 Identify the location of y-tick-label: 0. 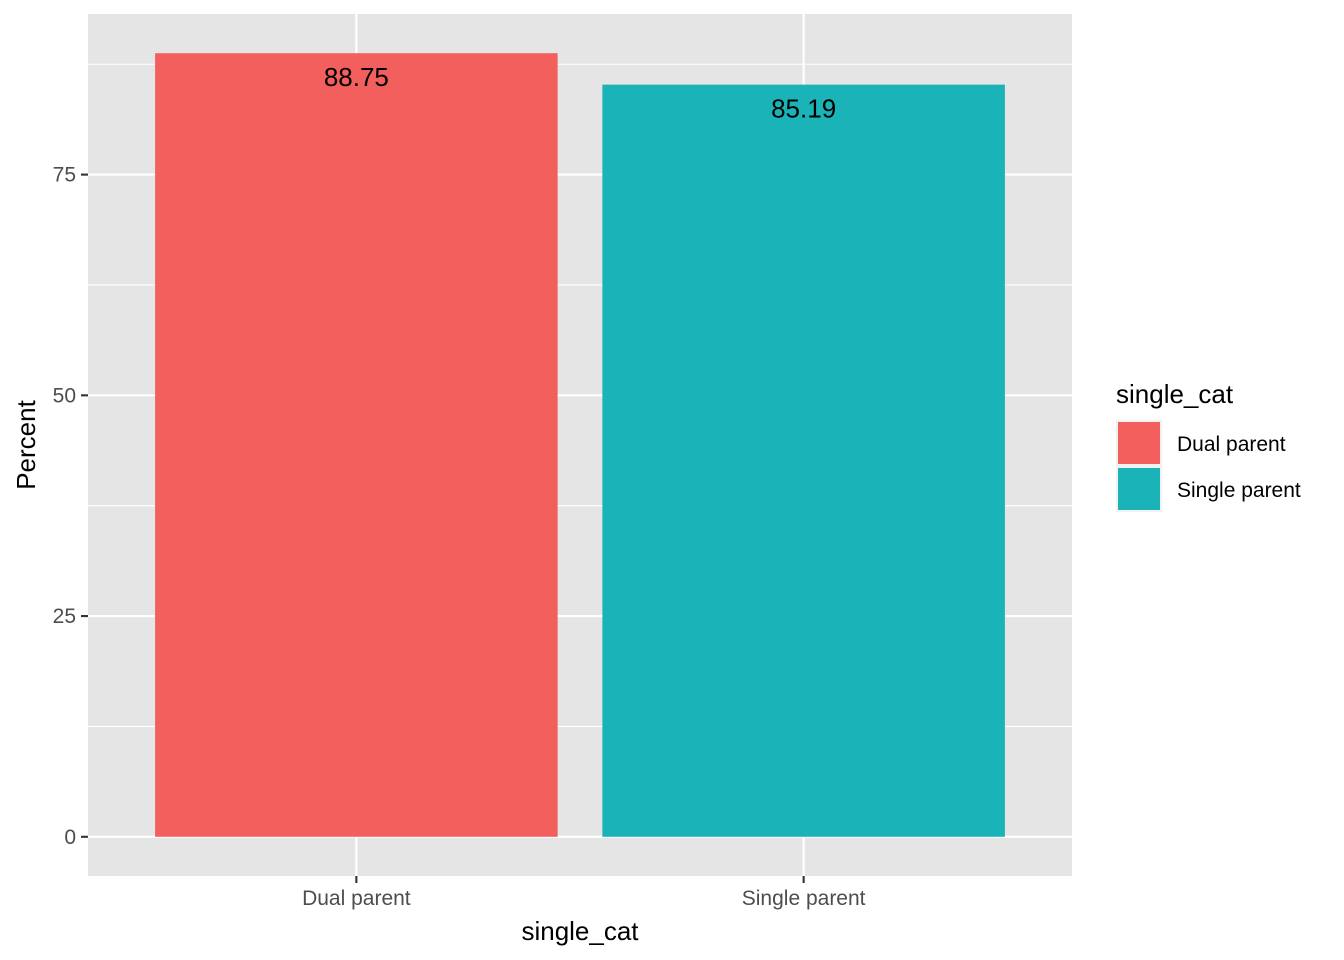
(70, 837).